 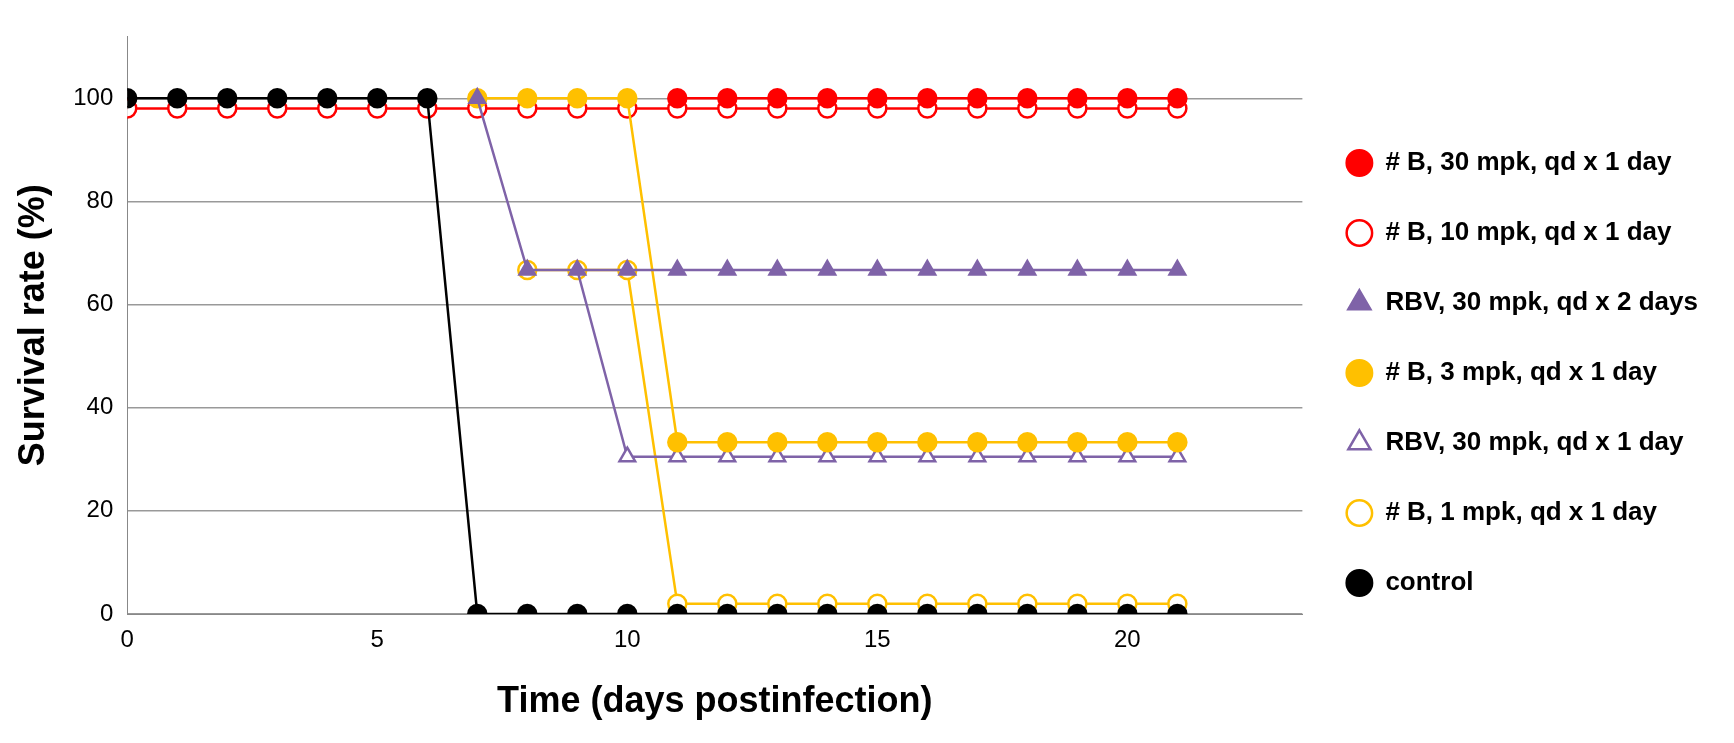 I want to click on y-tick-label: 60, so click(x=100, y=303).